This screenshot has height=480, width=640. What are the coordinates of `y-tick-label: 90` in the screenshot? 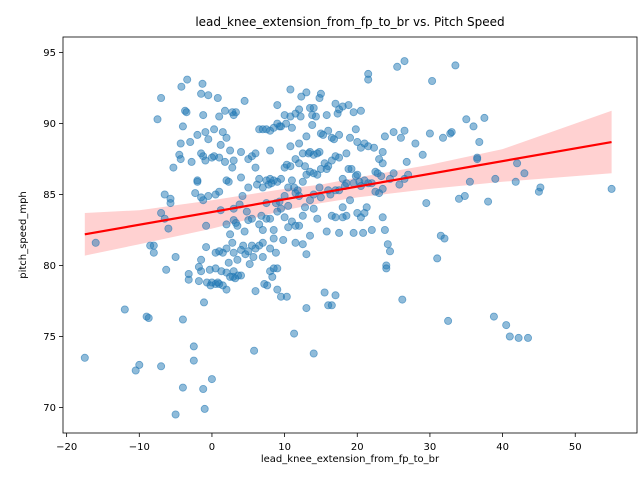 It's located at (49, 124).